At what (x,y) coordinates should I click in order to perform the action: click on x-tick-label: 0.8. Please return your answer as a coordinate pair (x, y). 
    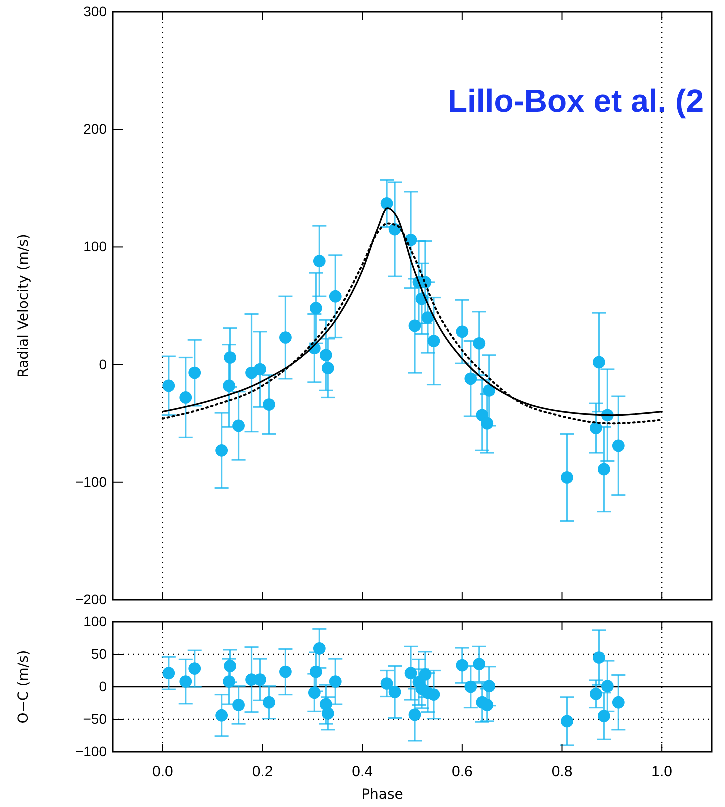
    Looking at the image, I should click on (562, 772).